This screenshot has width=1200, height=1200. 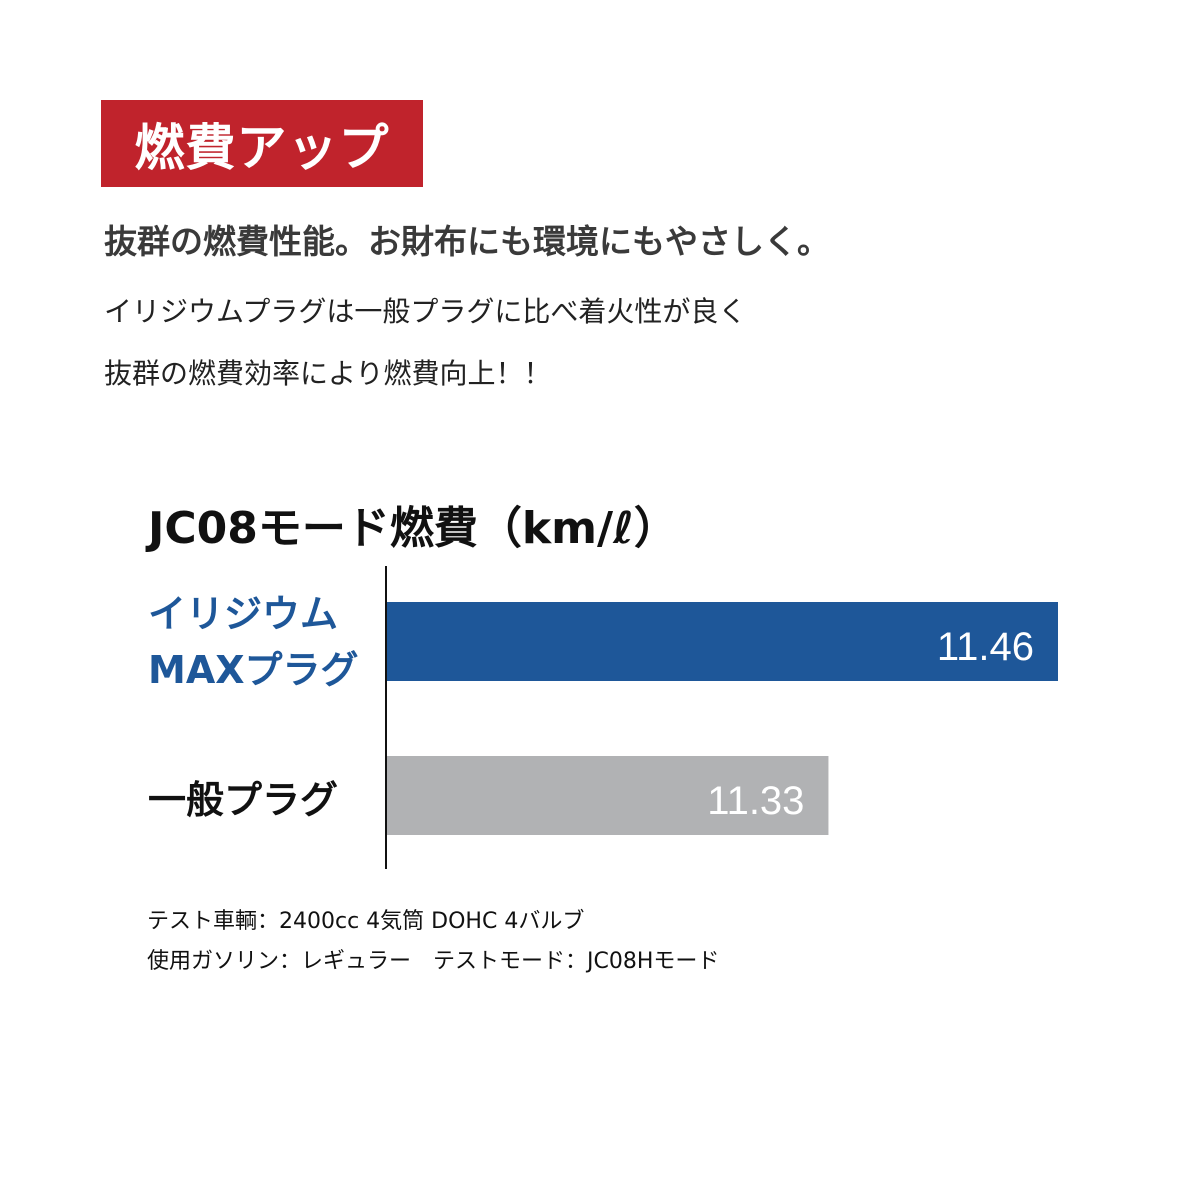 What do you see at coordinates (366, 921) in the screenshot?
I see `test-note-vehicle: テスト車輌：2400cc 4気筒 DOHC 4バルブ` at bounding box center [366, 921].